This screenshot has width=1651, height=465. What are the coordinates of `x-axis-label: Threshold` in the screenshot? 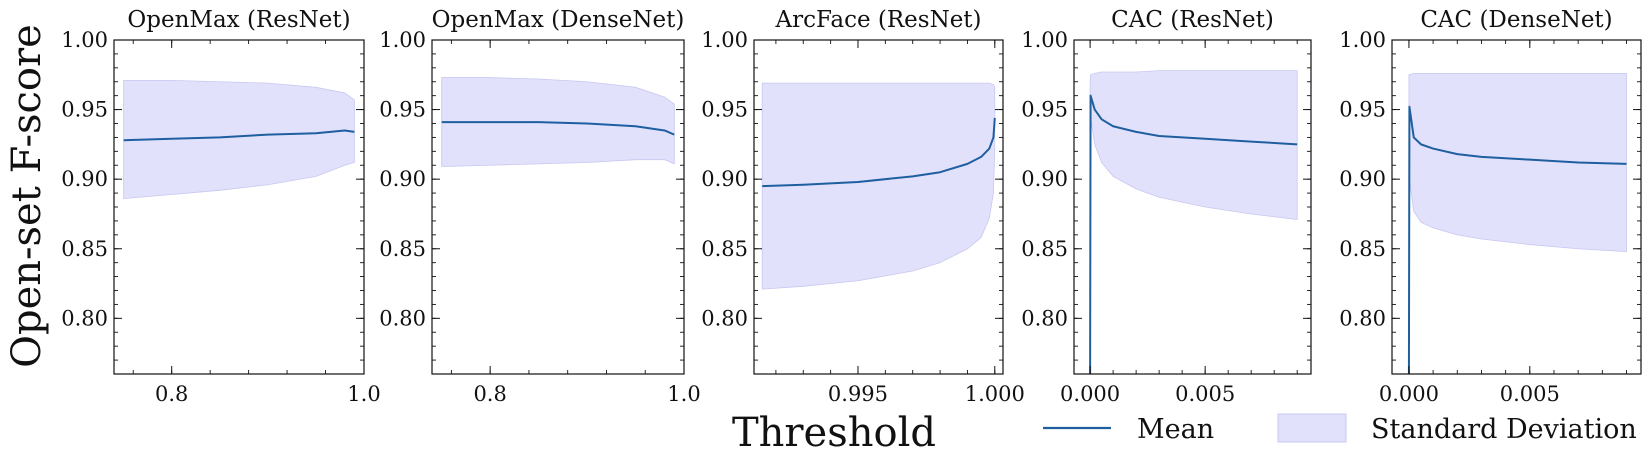 It's located at (834, 433).